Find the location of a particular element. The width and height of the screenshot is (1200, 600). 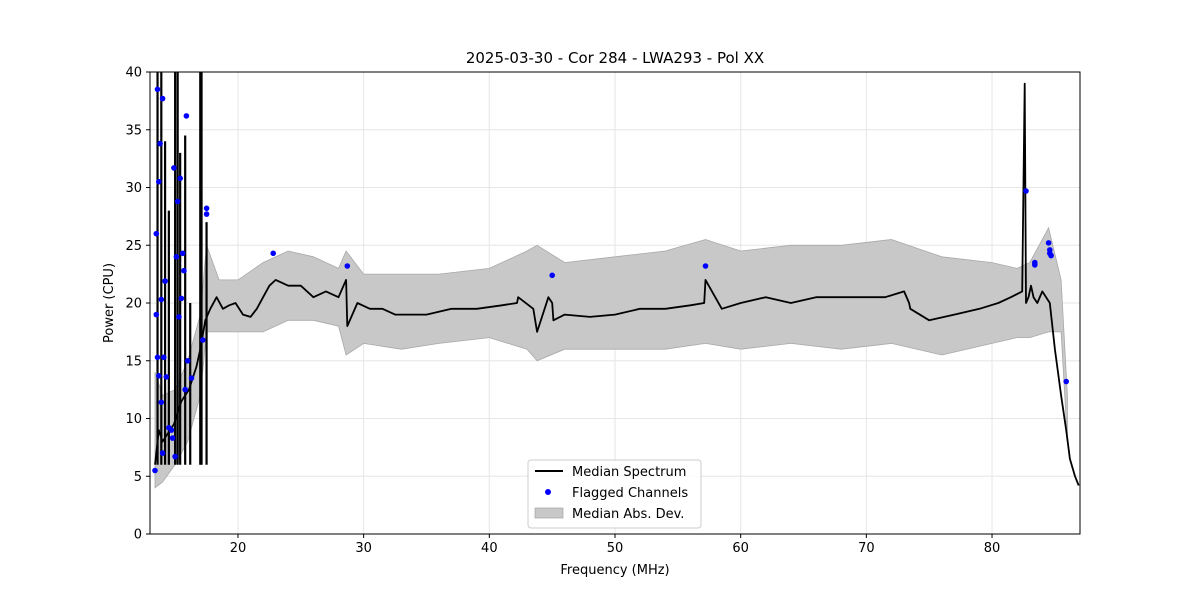

x-tick-label: 60 is located at coordinates (740, 548).